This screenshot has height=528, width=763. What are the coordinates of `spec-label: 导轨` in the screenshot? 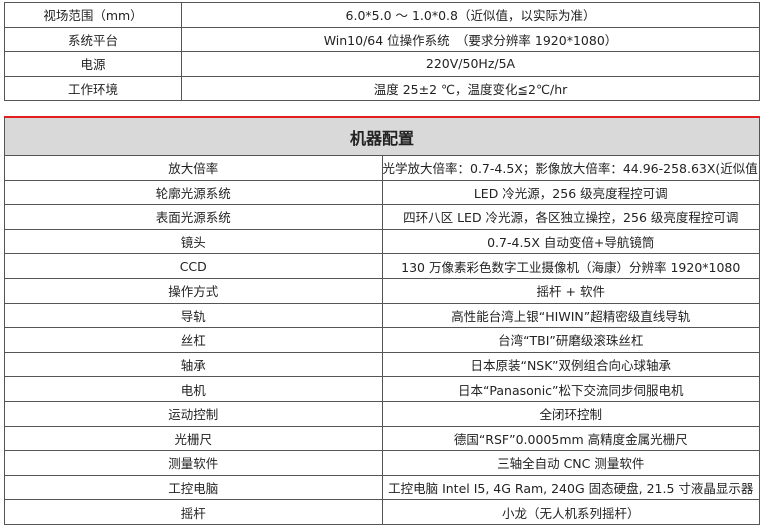 It's located at (193, 315).